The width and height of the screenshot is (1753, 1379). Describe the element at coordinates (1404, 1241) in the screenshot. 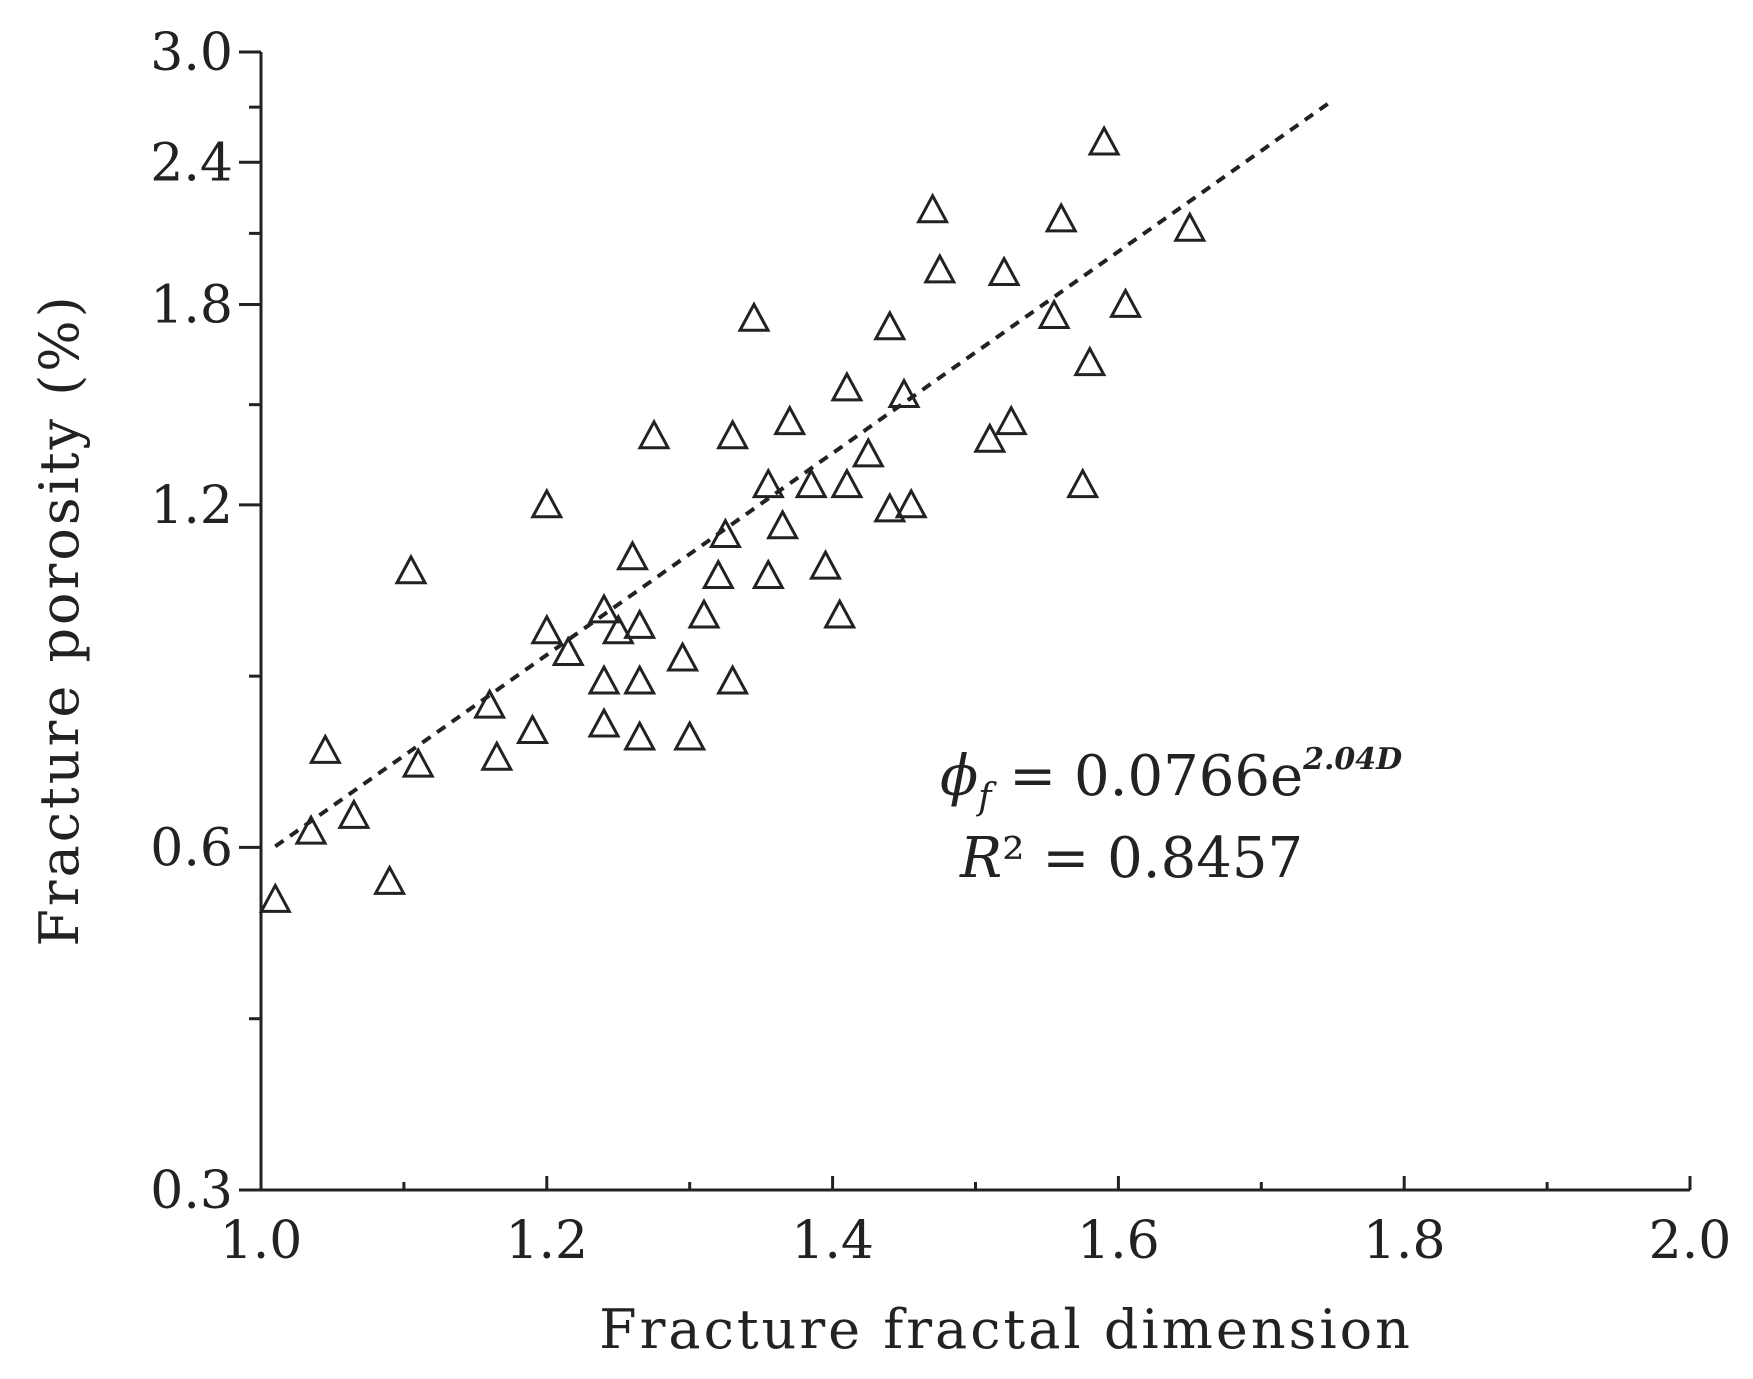

I see `x-tick-label: 1.8` at that location.